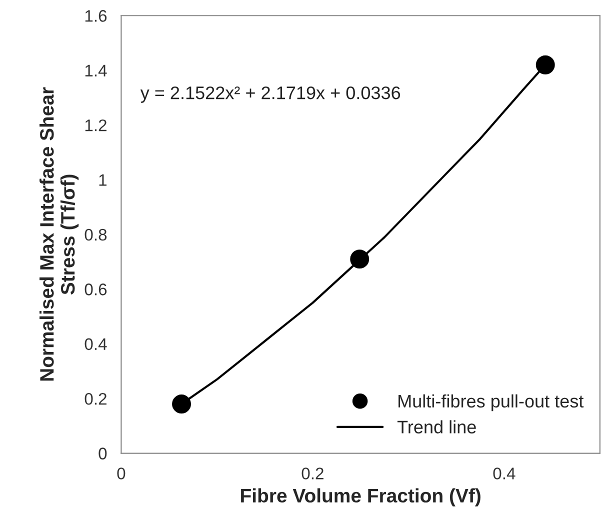  What do you see at coordinates (95, 125) in the screenshot?
I see `y-tick-label: 1.2` at bounding box center [95, 125].